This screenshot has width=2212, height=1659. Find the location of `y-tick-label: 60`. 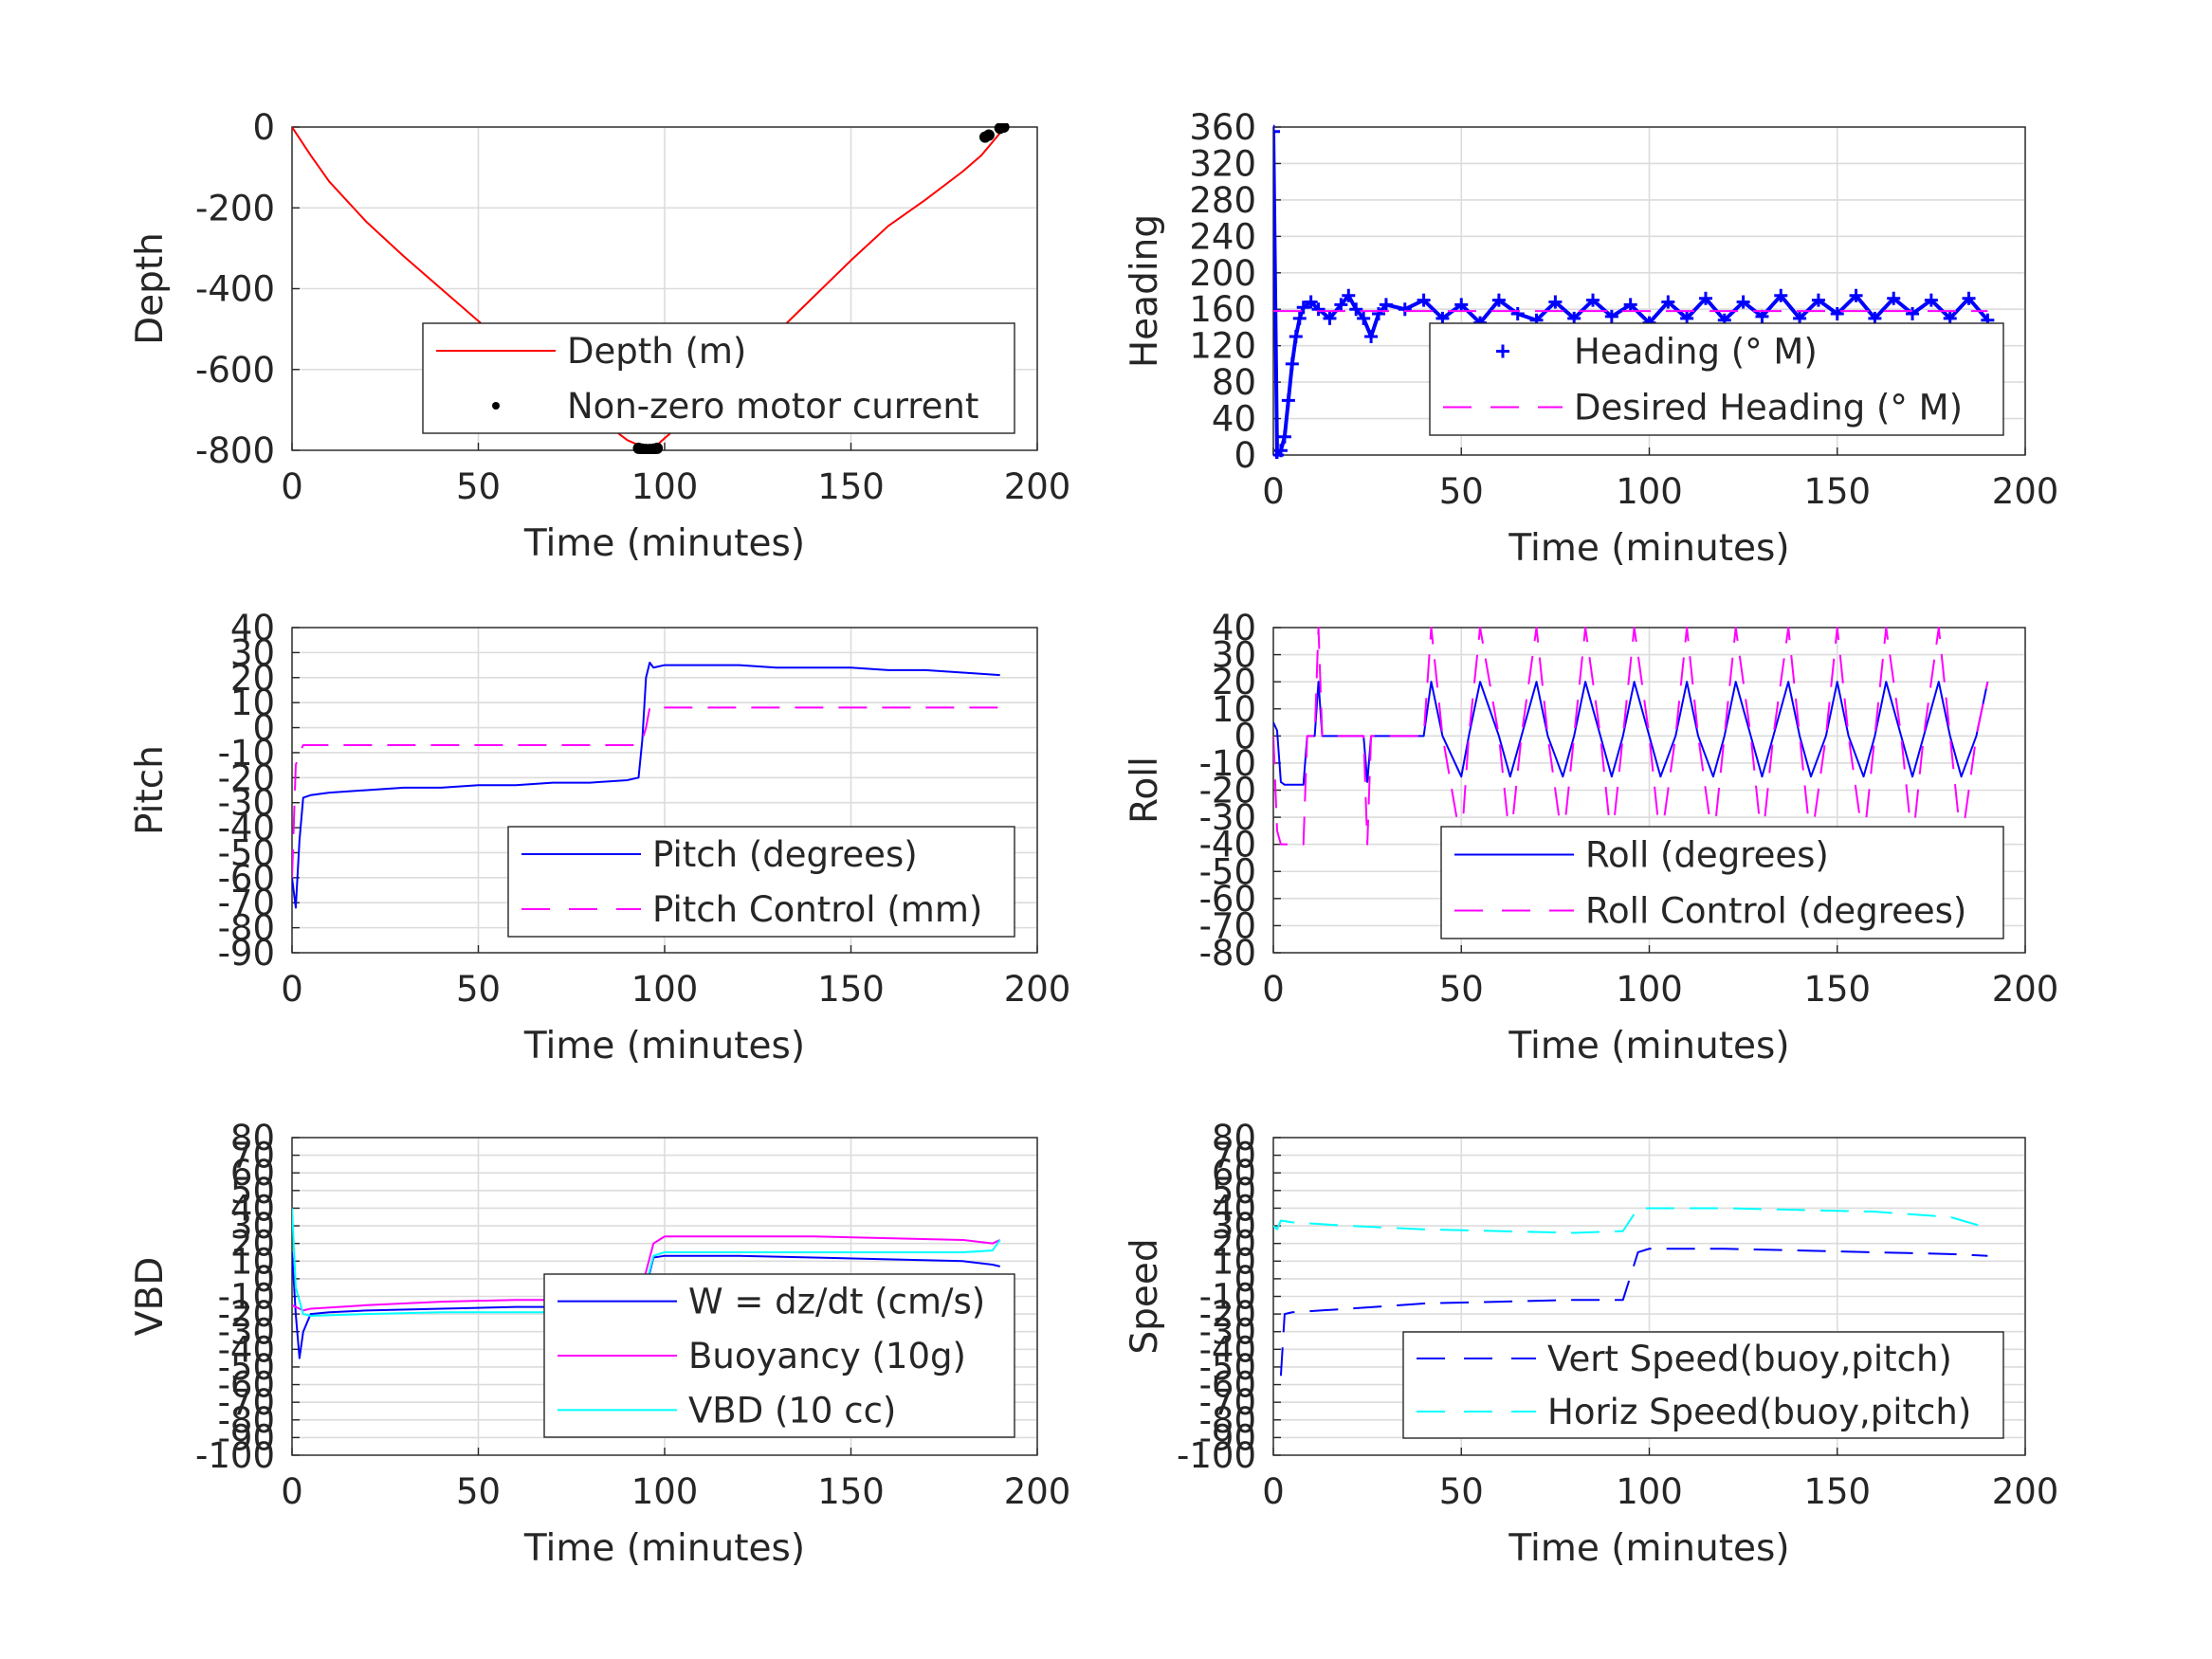

y-tick-label: 60 is located at coordinates (252, 1173).